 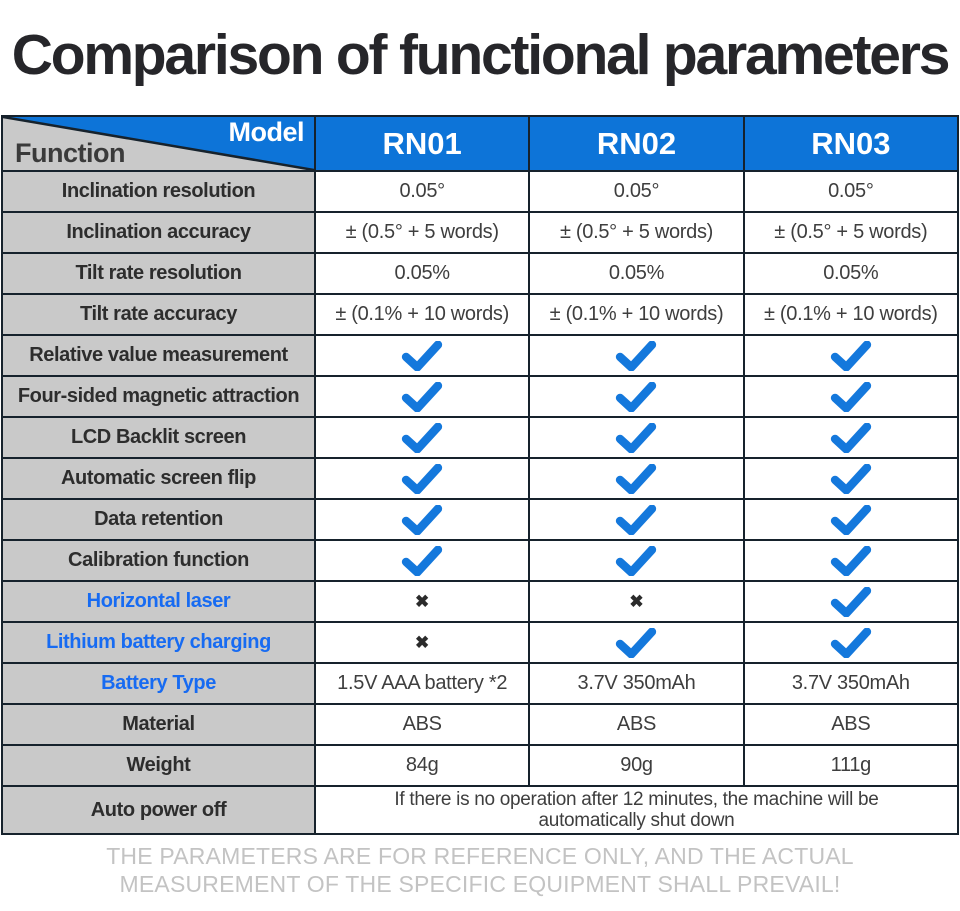 I want to click on row-label-text: Tilt rate accuracy, so click(x=158, y=314).